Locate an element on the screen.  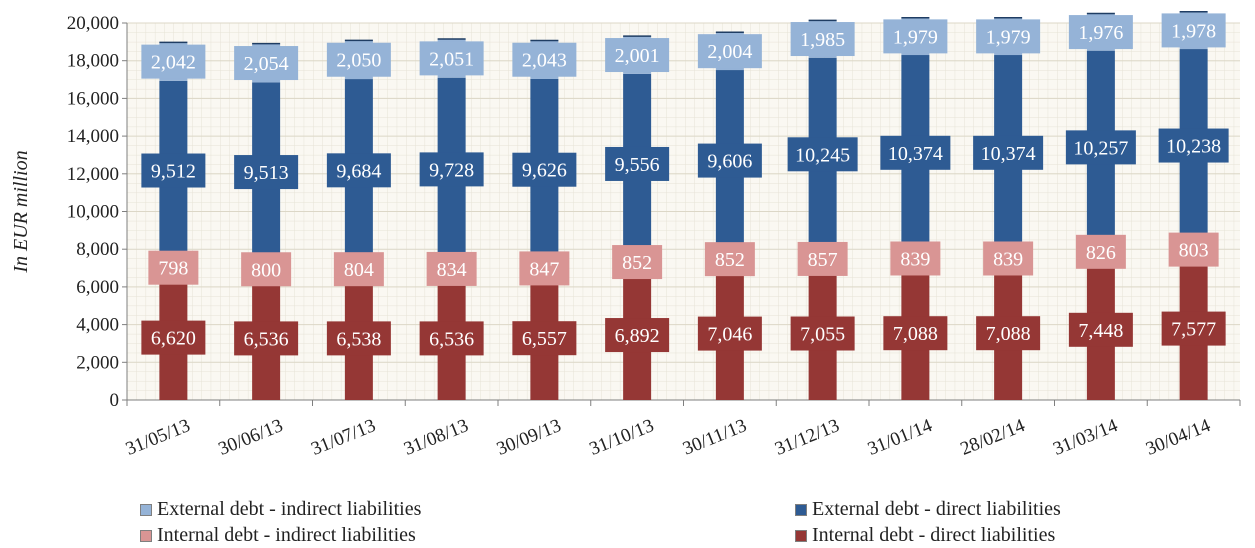
x-tick-label-4: 30/09/13 is located at coordinates (529, 437).